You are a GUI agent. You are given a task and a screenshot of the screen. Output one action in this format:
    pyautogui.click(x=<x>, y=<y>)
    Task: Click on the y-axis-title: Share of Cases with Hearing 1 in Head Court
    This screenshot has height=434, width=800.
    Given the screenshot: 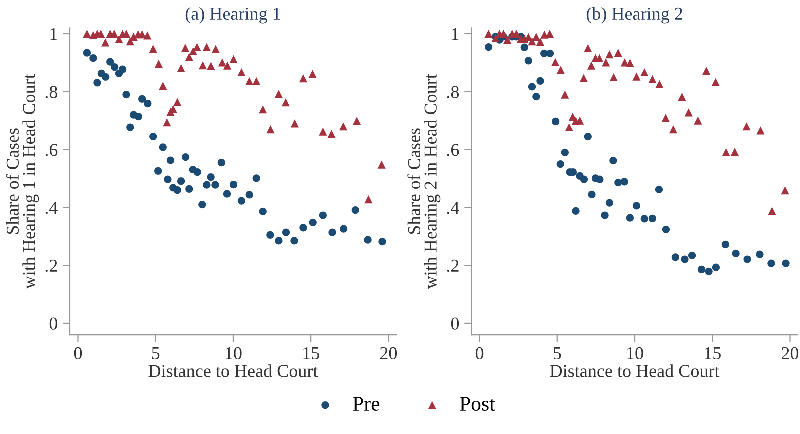 What is the action you would take?
    pyautogui.click(x=23, y=182)
    